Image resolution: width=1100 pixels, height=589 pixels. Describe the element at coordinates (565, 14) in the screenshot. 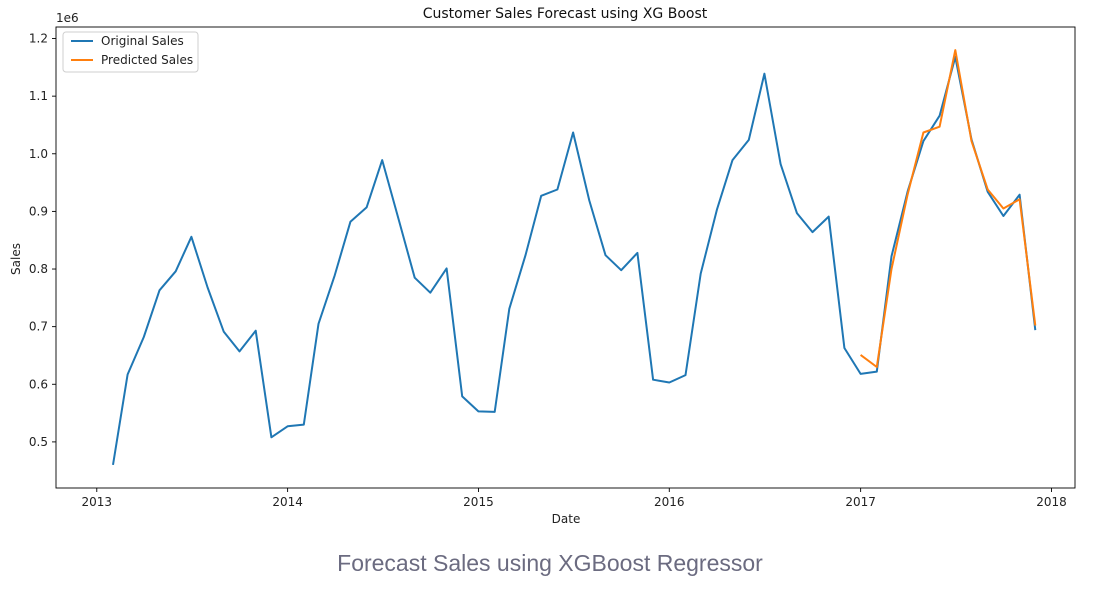

I see `chart-title: Customer Sales Forecast using XG Boost` at that location.